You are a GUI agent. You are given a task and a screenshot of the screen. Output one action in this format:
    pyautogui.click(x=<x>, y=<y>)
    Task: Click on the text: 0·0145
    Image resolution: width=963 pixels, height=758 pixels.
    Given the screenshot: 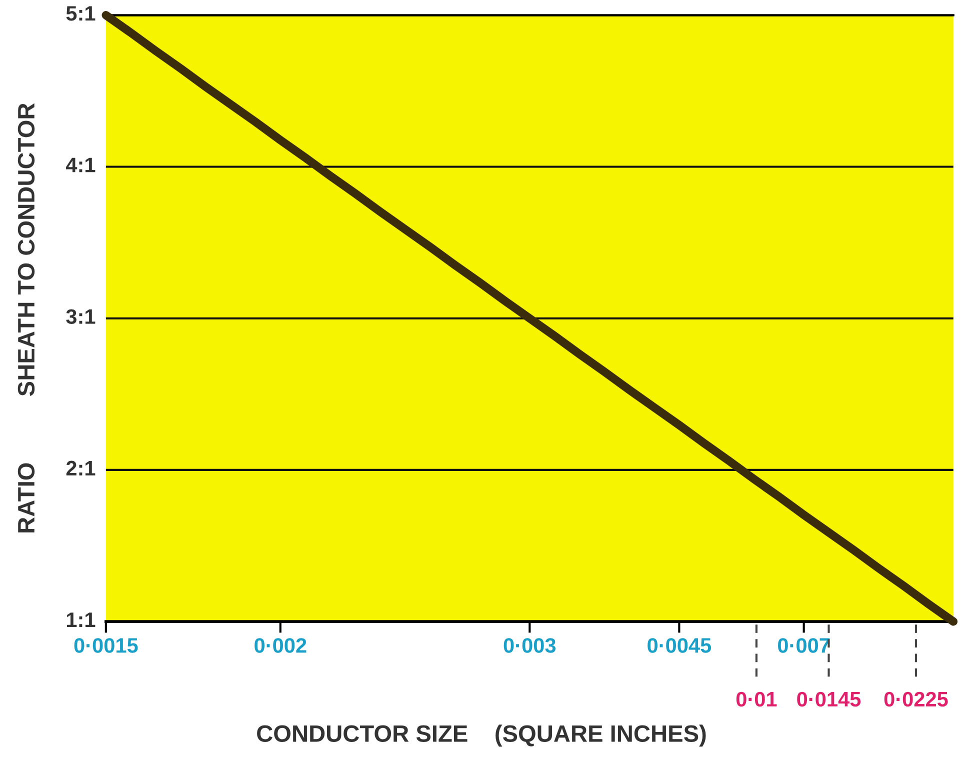 What is the action you would take?
    pyautogui.click(x=829, y=699)
    